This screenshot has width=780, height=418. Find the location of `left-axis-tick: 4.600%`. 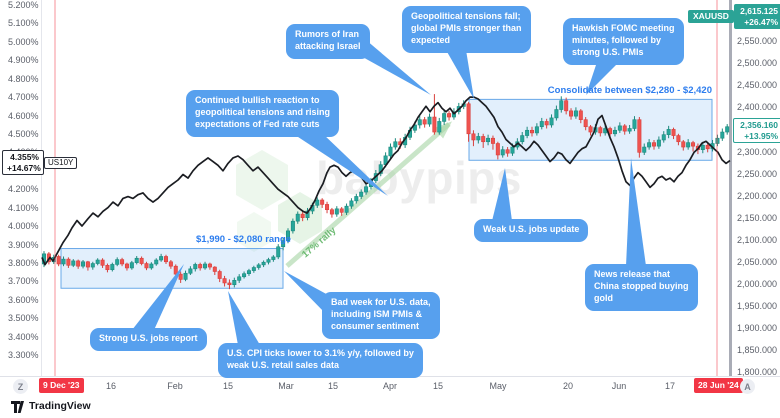

left-axis-tick: 4.600% is located at coordinates (23, 115).